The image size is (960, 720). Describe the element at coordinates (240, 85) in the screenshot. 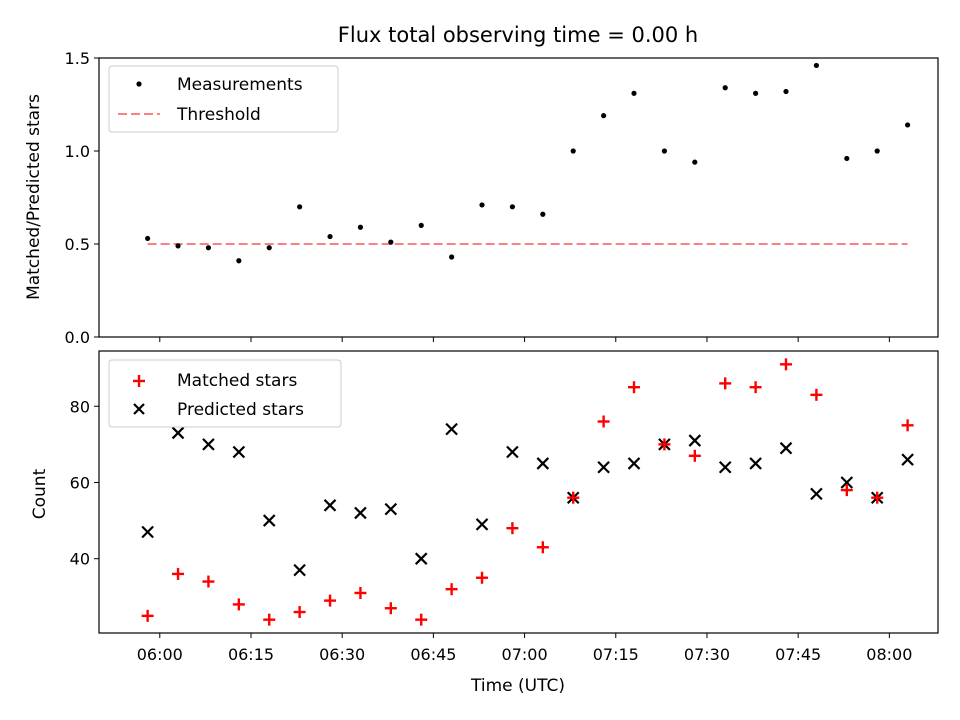

I see `legend-measurements-label: Measurements` at that location.